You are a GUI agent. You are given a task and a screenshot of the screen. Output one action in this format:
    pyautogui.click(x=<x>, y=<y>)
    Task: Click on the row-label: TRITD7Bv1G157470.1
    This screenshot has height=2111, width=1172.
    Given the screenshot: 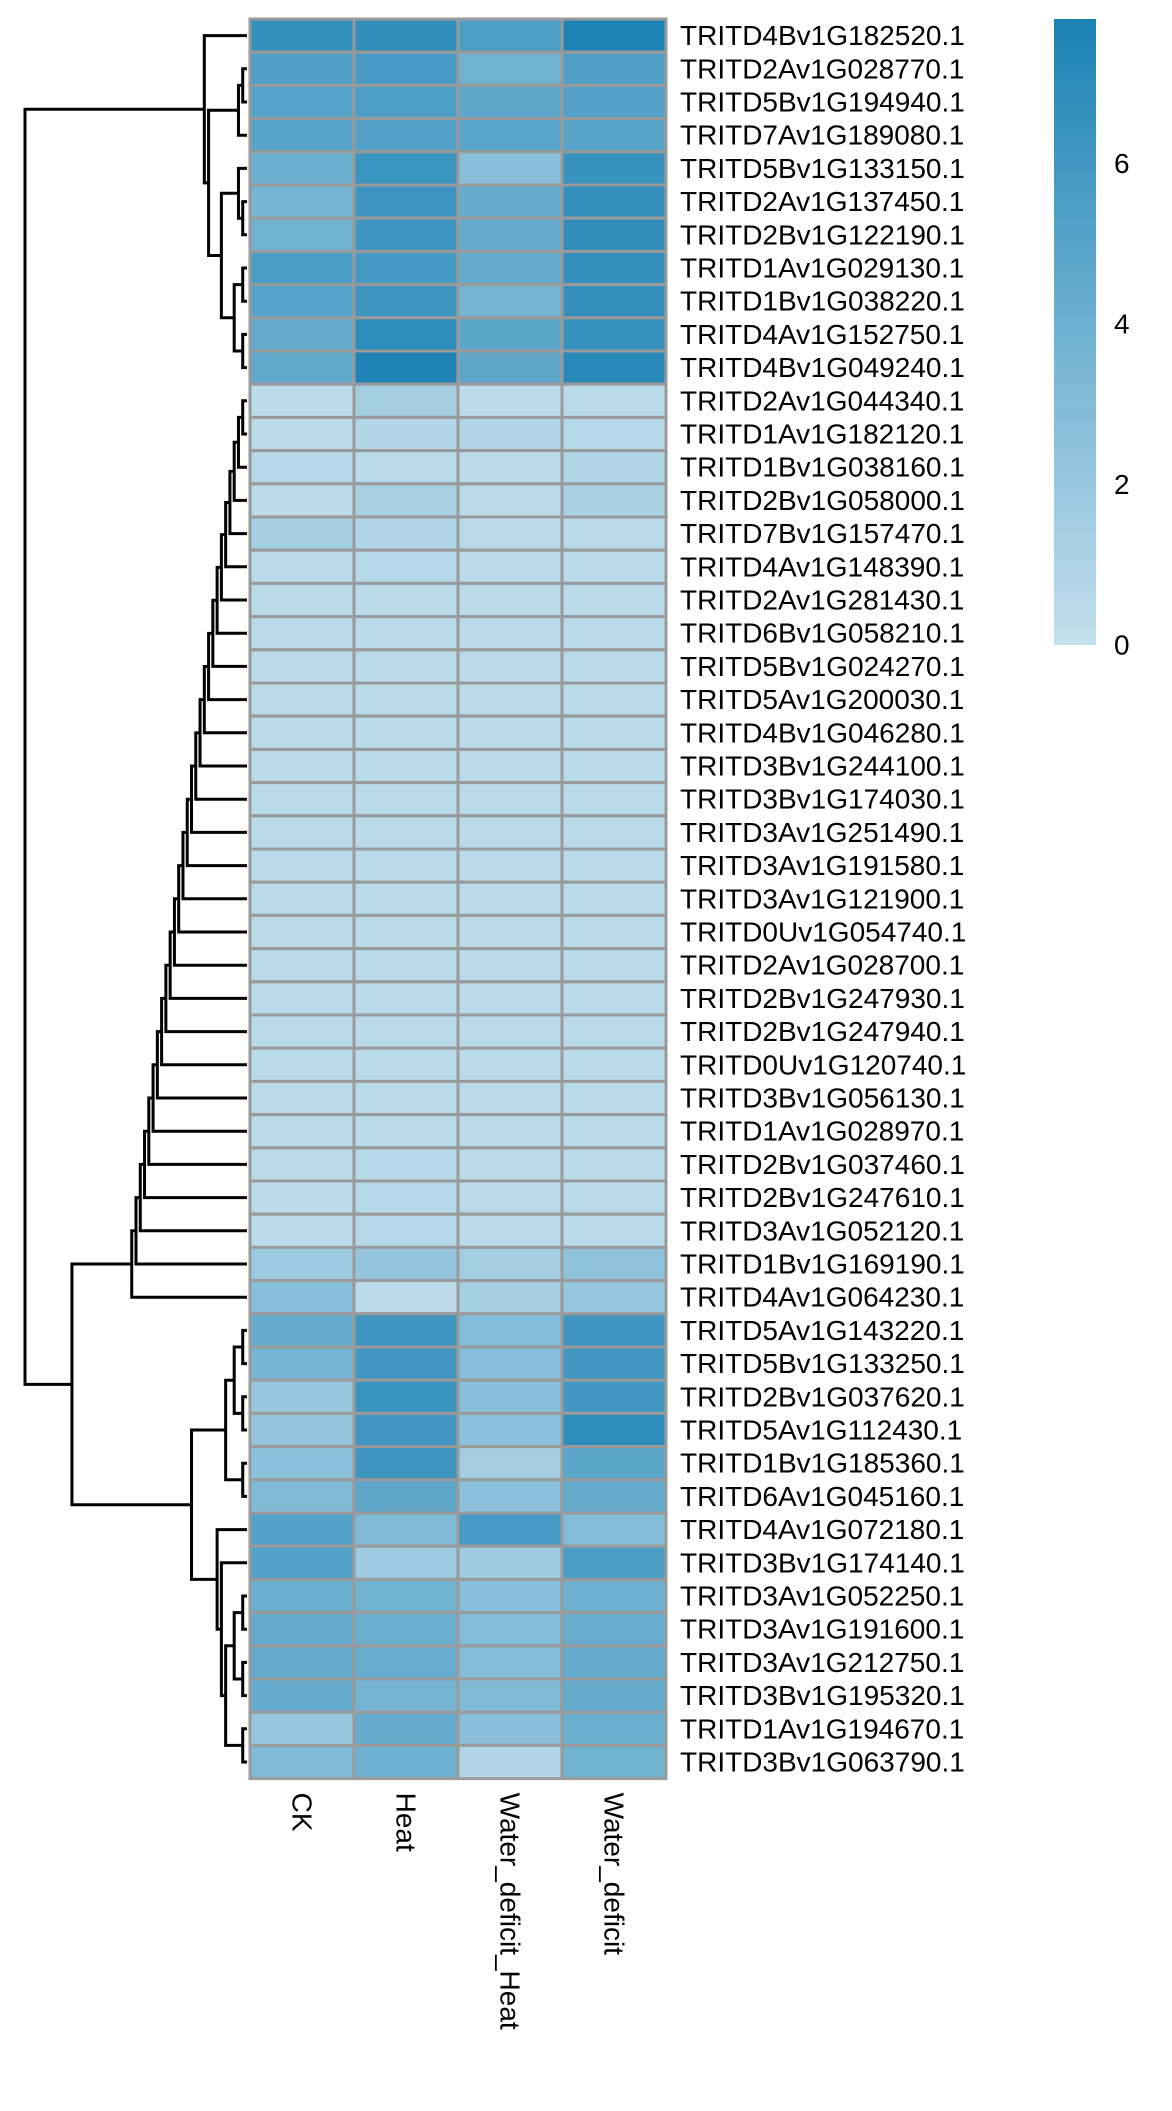 What is the action you would take?
    pyautogui.click(x=822, y=533)
    